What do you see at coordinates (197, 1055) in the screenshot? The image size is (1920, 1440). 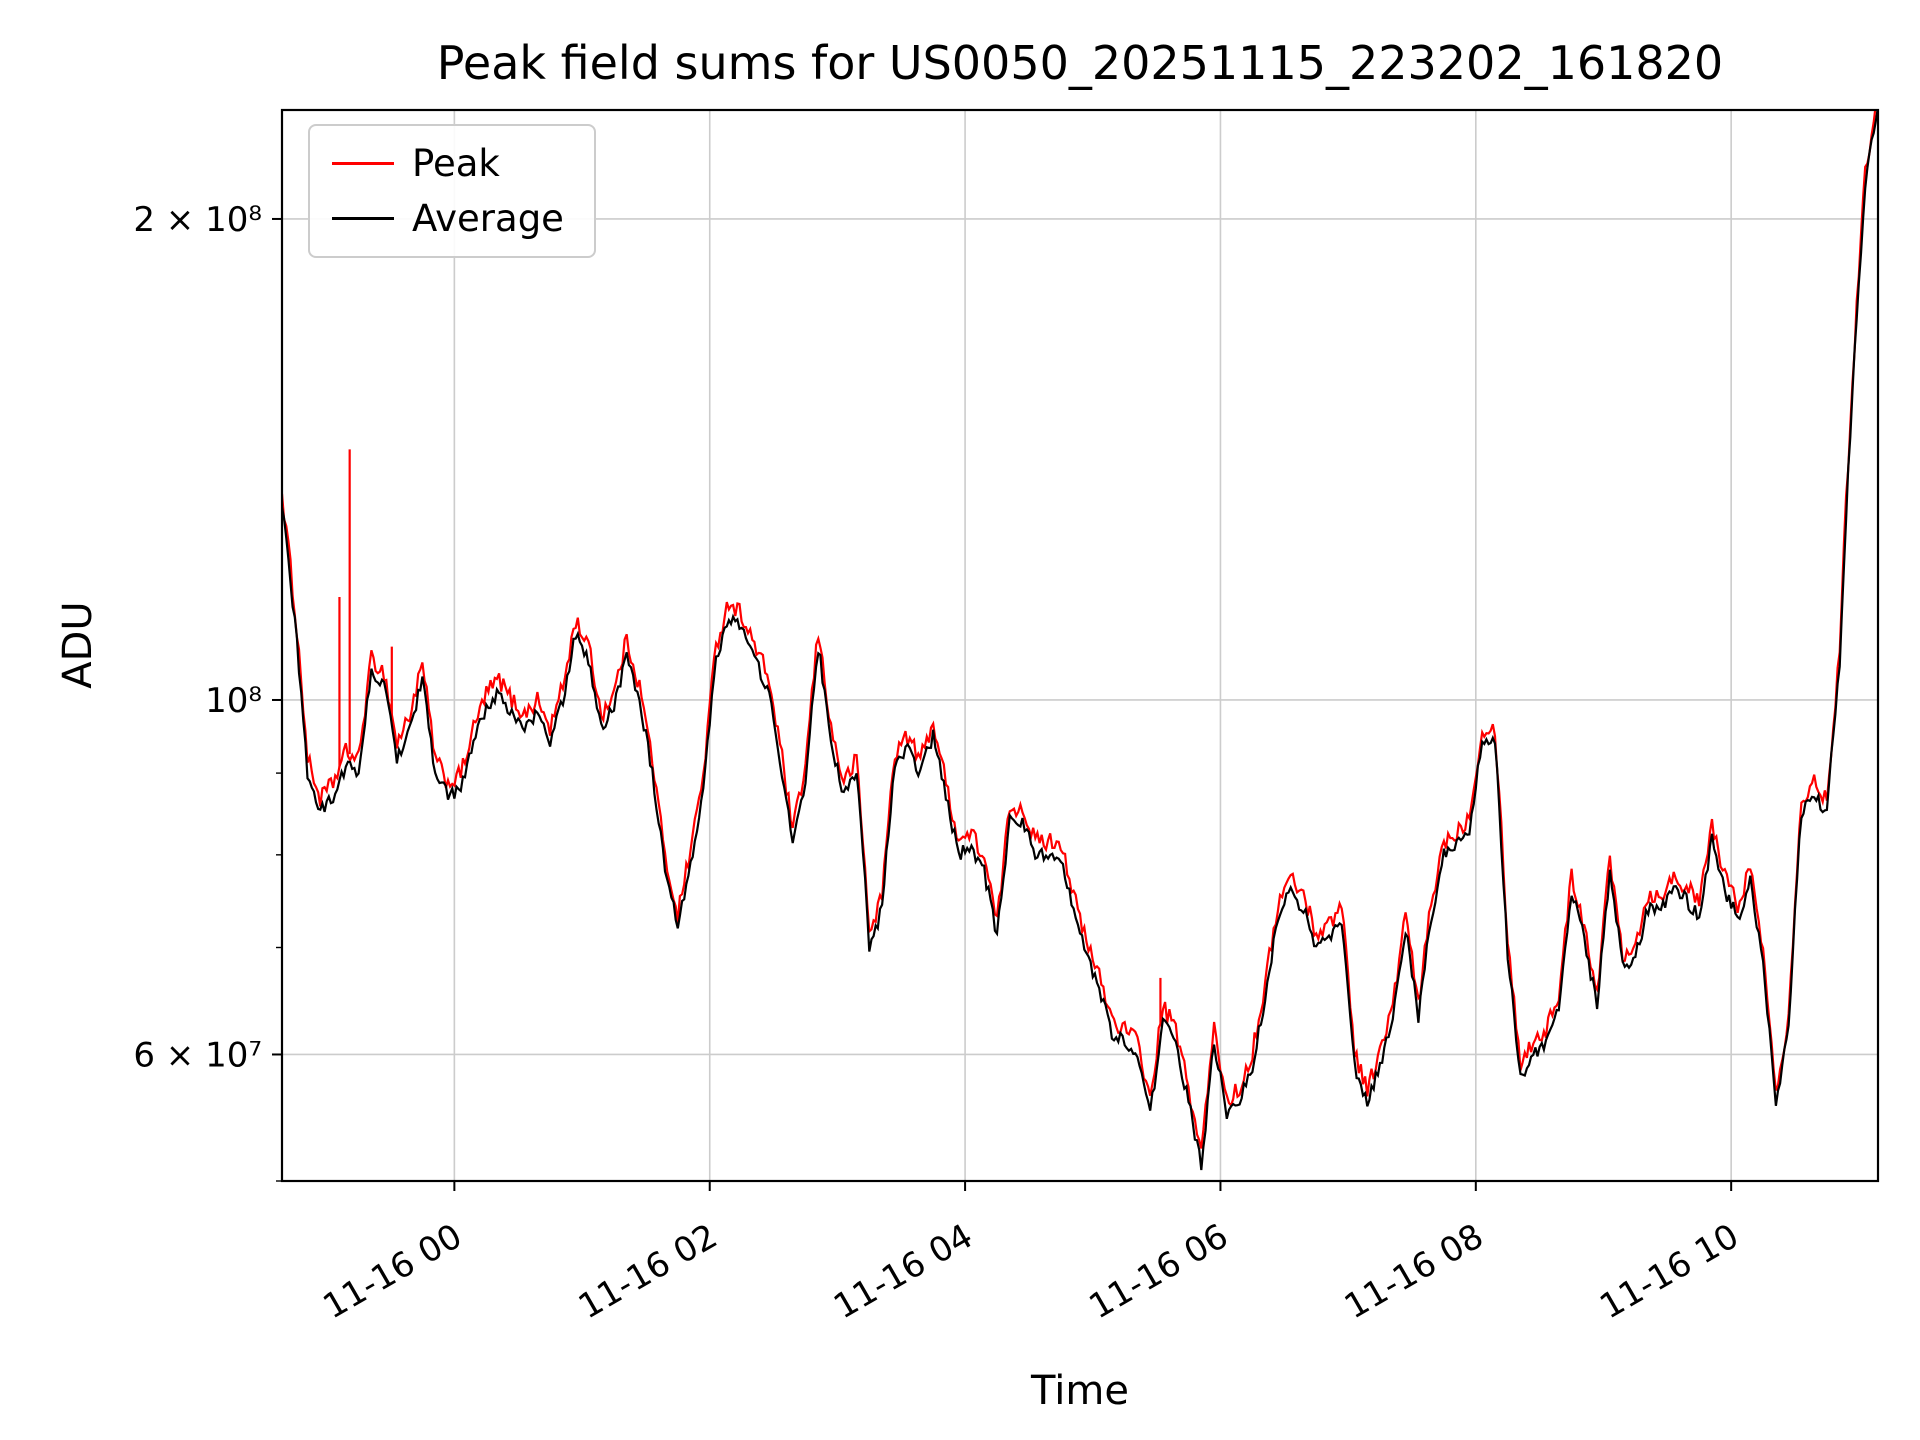 I see `y-tick-label: 6 × 10⁷` at bounding box center [197, 1055].